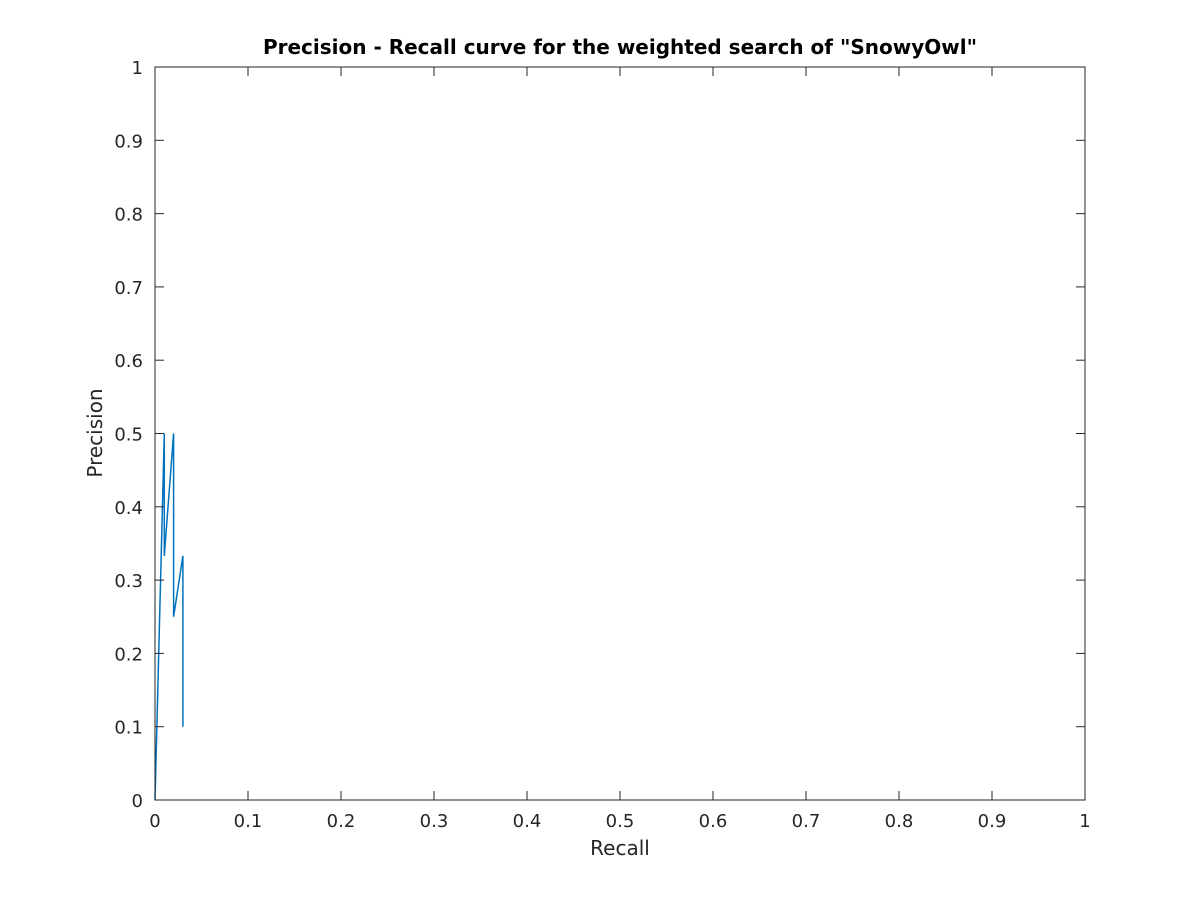 The width and height of the screenshot is (1200, 905). Describe the element at coordinates (992, 821) in the screenshot. I see `x-tick-label: 0.9` at that location.